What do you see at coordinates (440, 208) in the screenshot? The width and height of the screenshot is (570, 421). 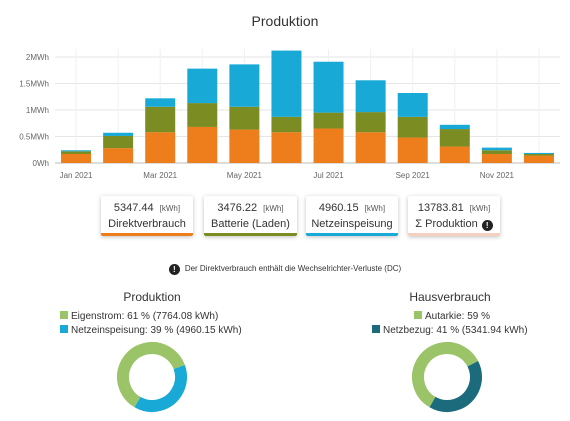 I see `card-value: 13783.81` at bounding box center [440, 208].